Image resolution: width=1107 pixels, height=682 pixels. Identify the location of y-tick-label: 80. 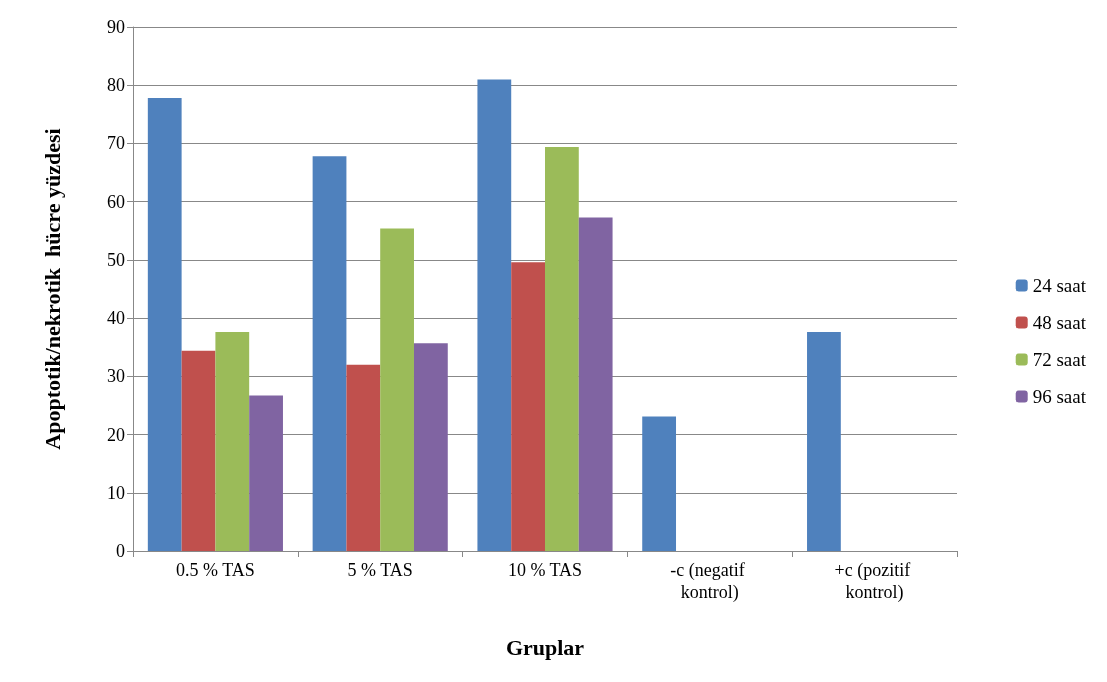
(116, 85).